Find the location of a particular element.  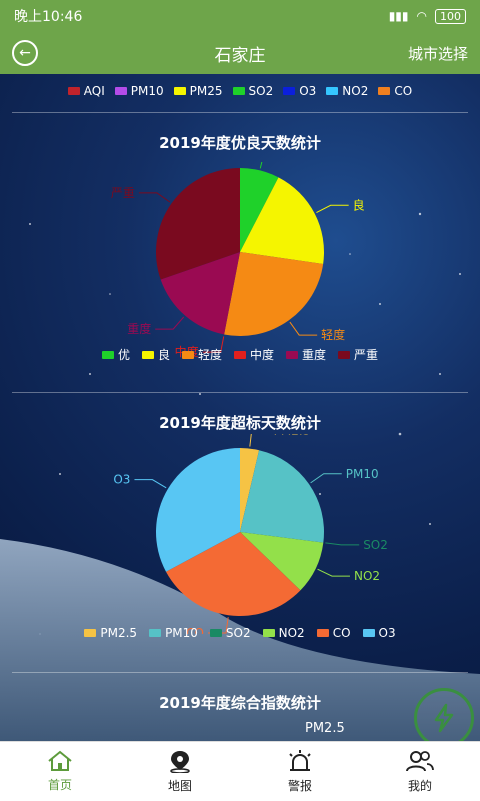

quick-action-button is located at coordinates (444, 718).